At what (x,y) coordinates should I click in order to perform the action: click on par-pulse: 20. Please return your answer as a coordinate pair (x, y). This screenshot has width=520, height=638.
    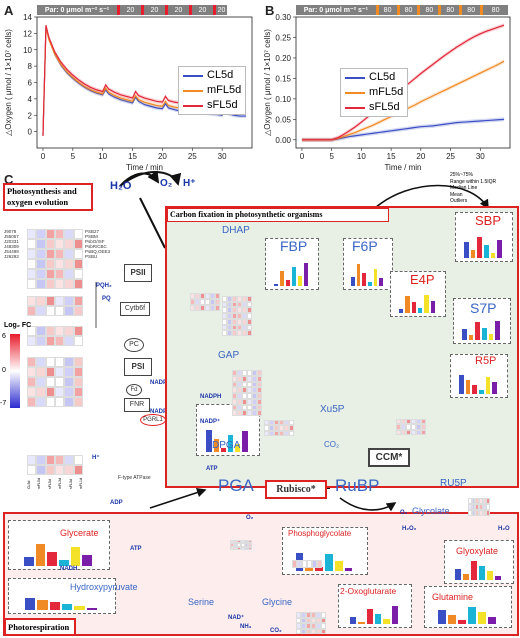
    Looking at the image, I should click on (221, 10).